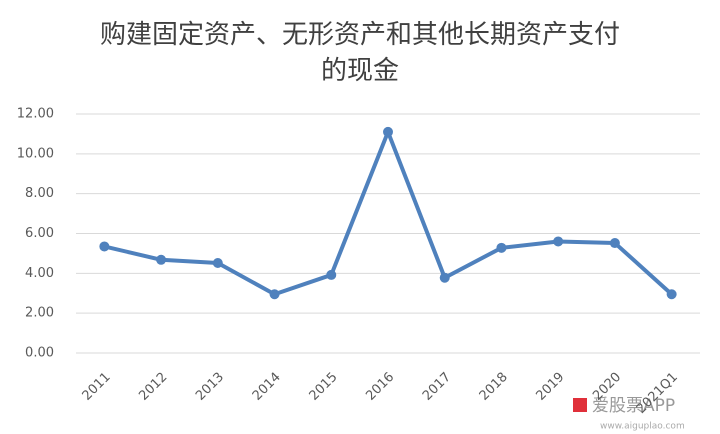 This screenshot has height=434, width=720. What do you see at coordinates (39, 273) in the screenshot?
I see `y-tick-label: 4.00` at bounding box center [39, 273].